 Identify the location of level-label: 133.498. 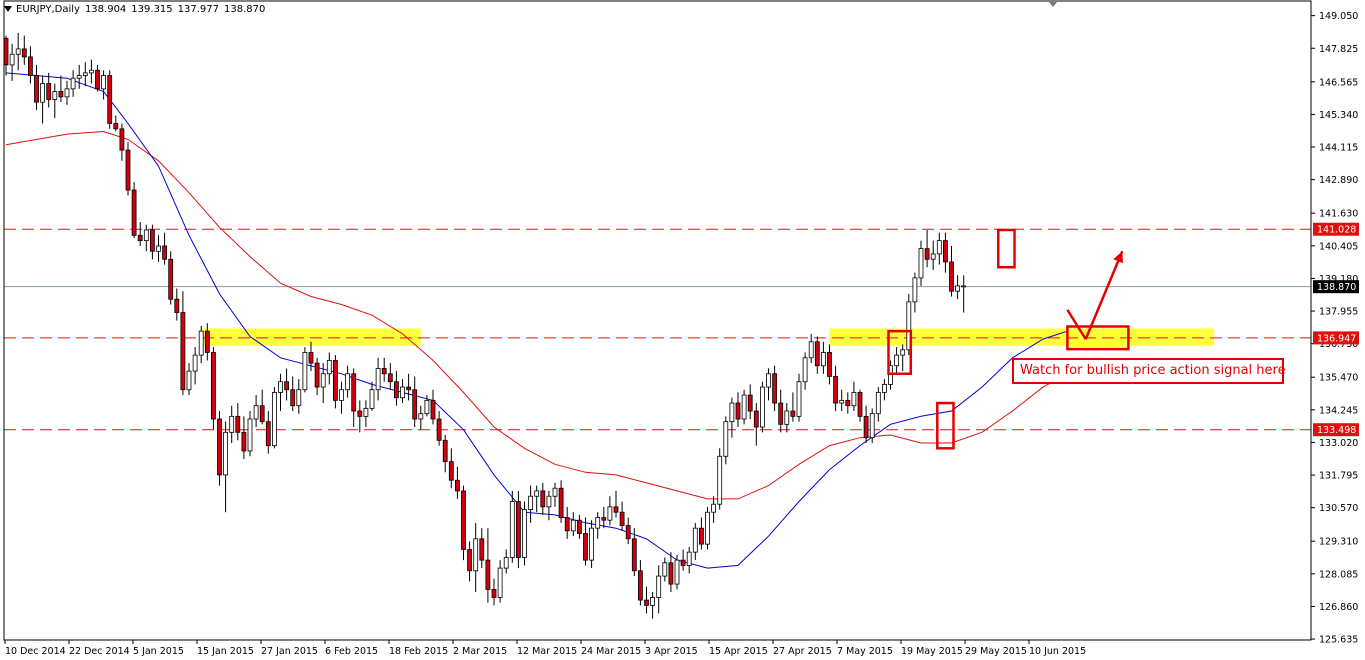
(1336, 430).